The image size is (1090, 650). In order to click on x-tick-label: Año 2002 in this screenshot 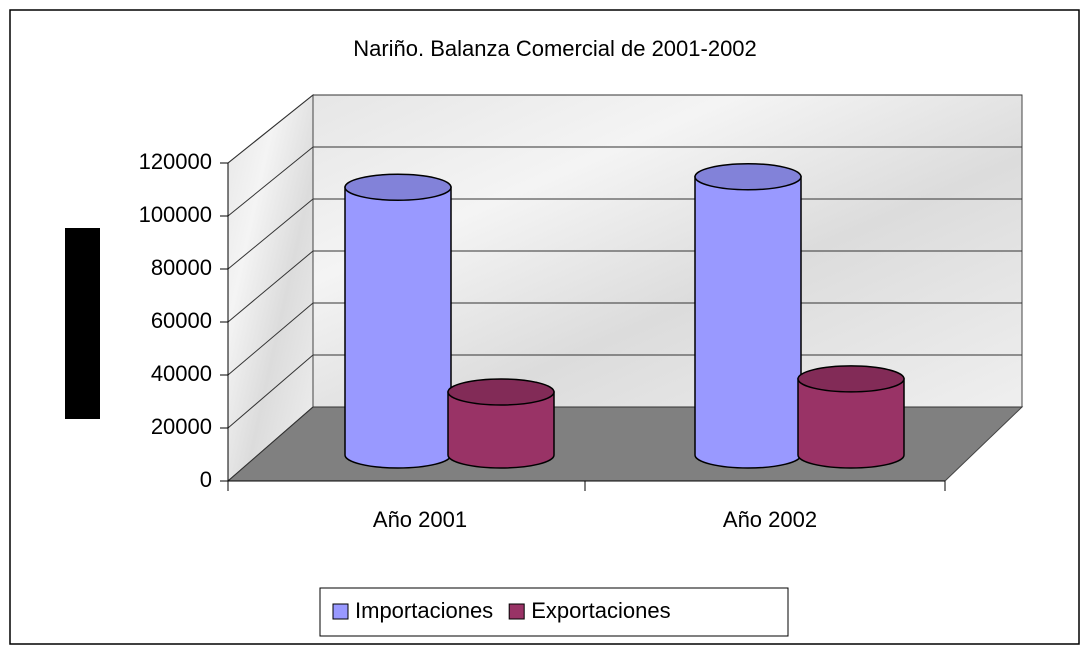, I will do `click(770, 519)`.